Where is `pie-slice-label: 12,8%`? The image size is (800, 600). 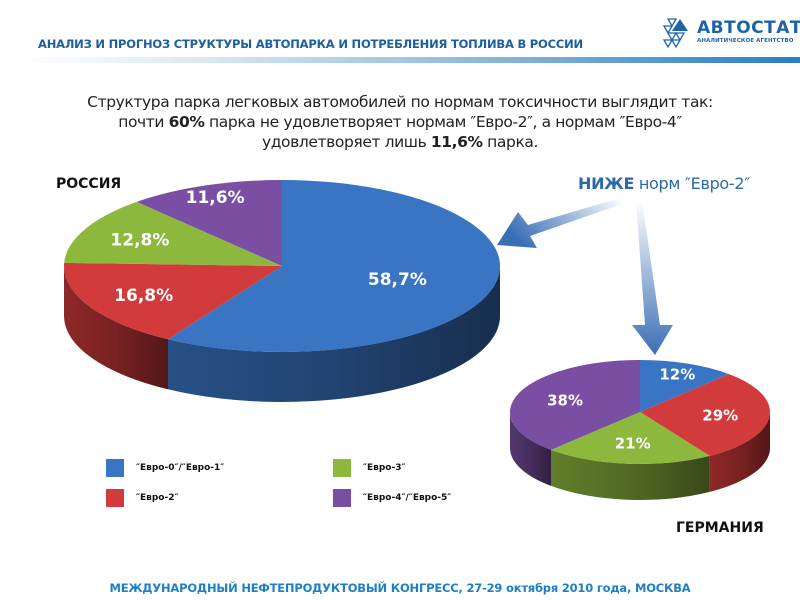 pie-slice-label: 12,8% is located at coordinates (139, 241).